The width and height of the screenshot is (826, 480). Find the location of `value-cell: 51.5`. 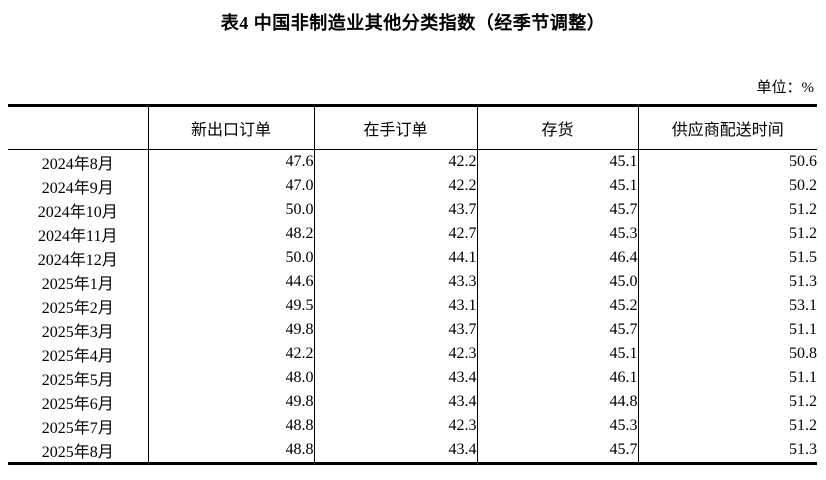

value-cell: 51.5 is located at coordinates (727, 258).